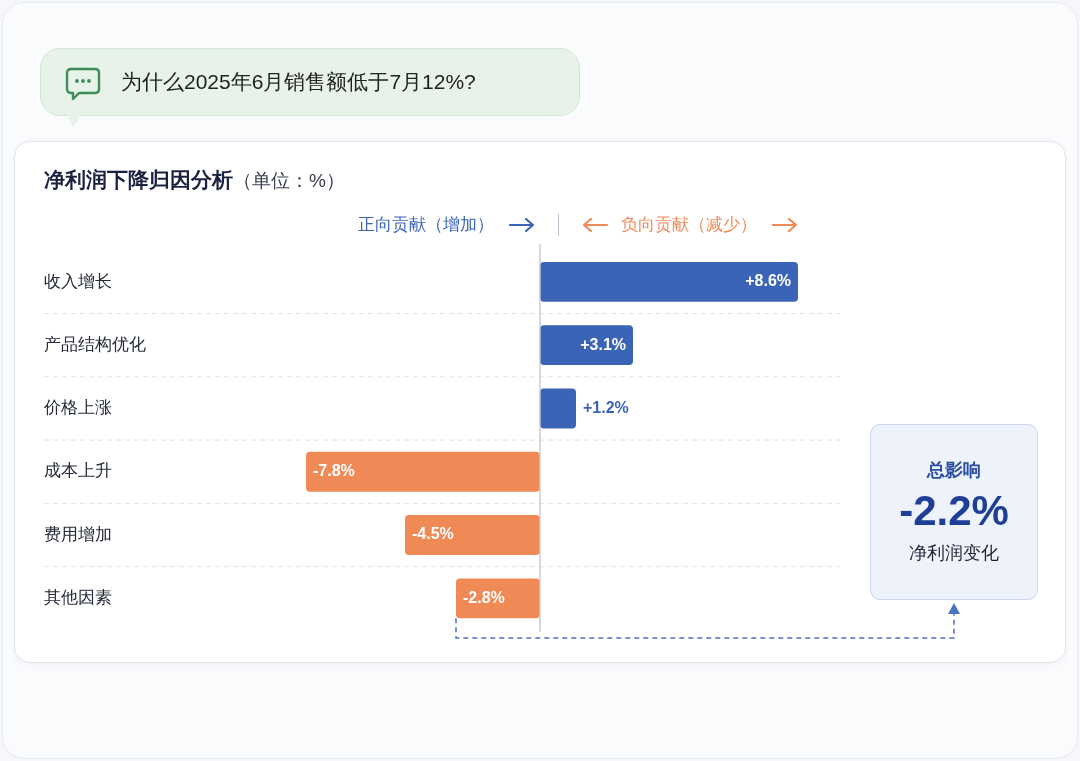  Describe the element at coordinates (95, 344) in the screenshot. I see `y-tick-label: 产品结构优化` at that location.